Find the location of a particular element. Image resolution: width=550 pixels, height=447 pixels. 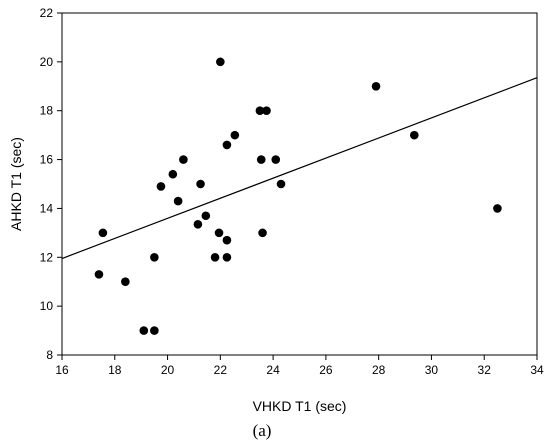

x-tick-label: 26 is located at coordinates (326, 370).